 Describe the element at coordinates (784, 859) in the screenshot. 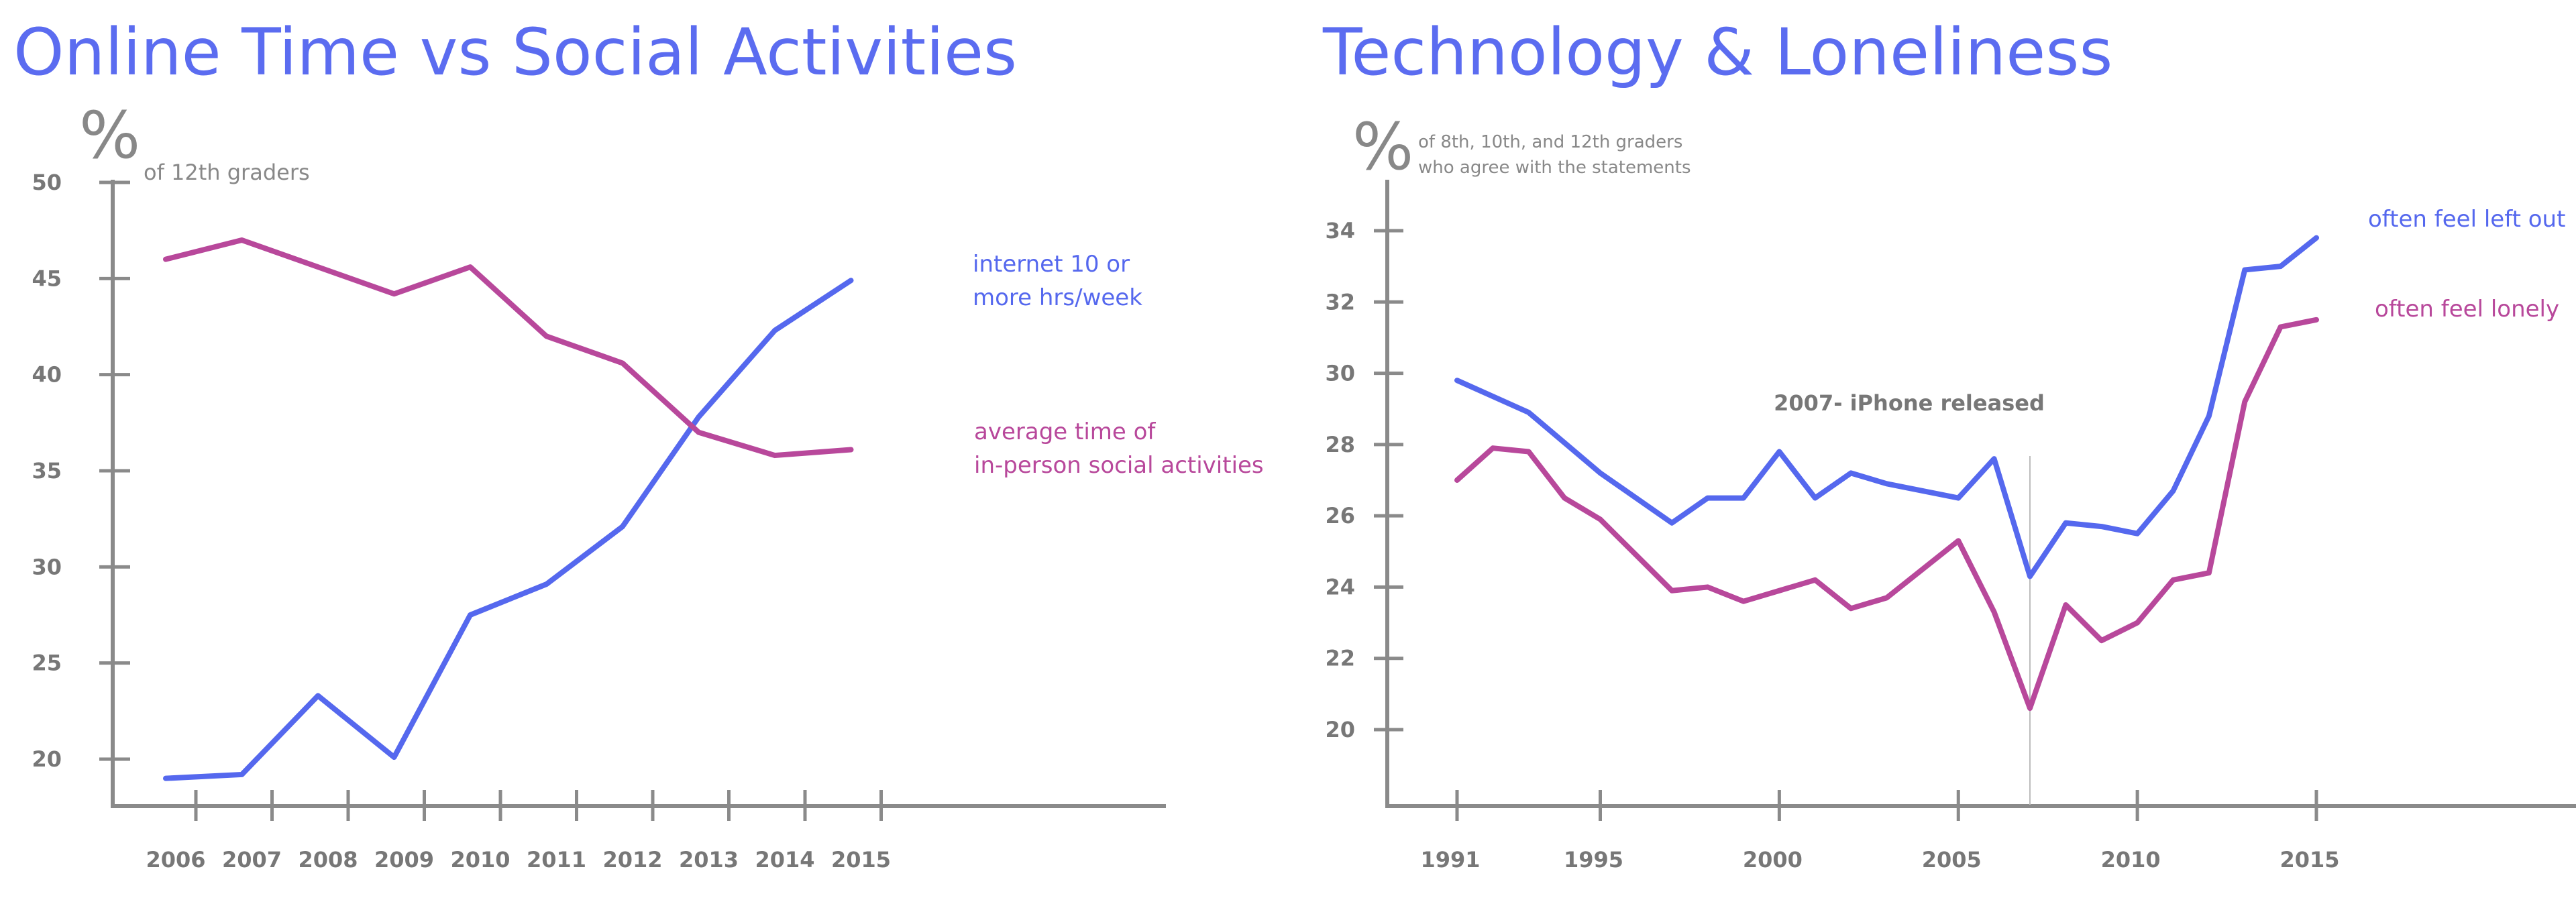

I see `x-tick-label: 2014` at that location.